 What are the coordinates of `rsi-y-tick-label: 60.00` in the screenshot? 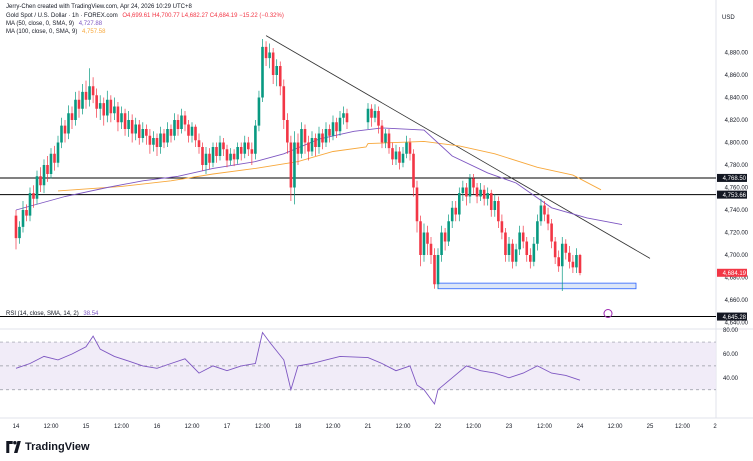 It's located at (731, 355).